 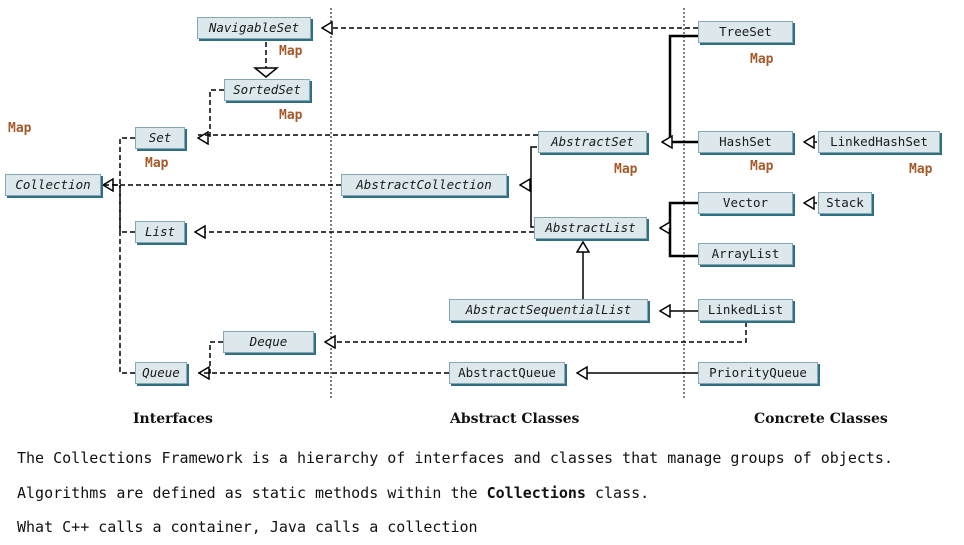 I want to click on collection-node: Collection, so click(x=53, y=185).